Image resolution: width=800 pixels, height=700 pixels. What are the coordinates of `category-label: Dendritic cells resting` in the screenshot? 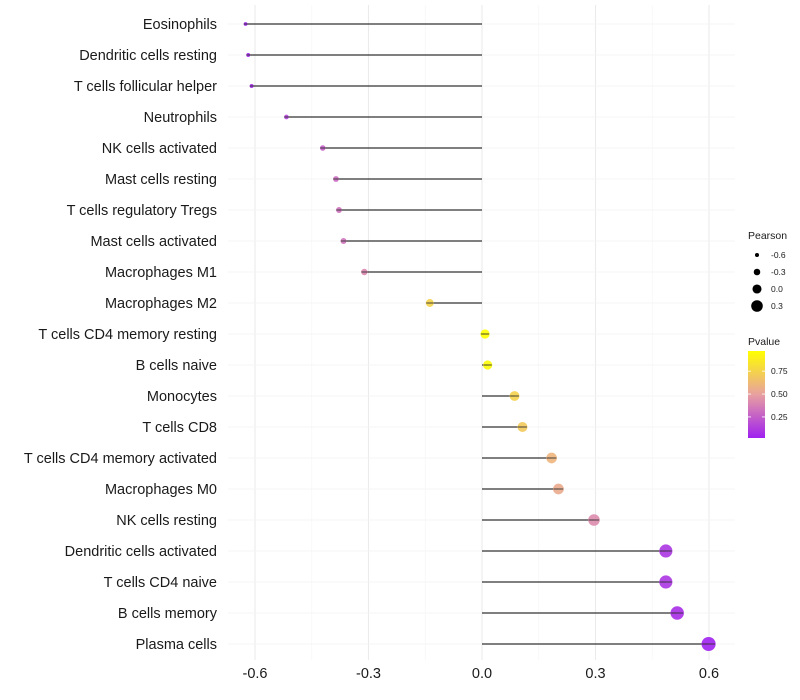 It's located at (148, 56).